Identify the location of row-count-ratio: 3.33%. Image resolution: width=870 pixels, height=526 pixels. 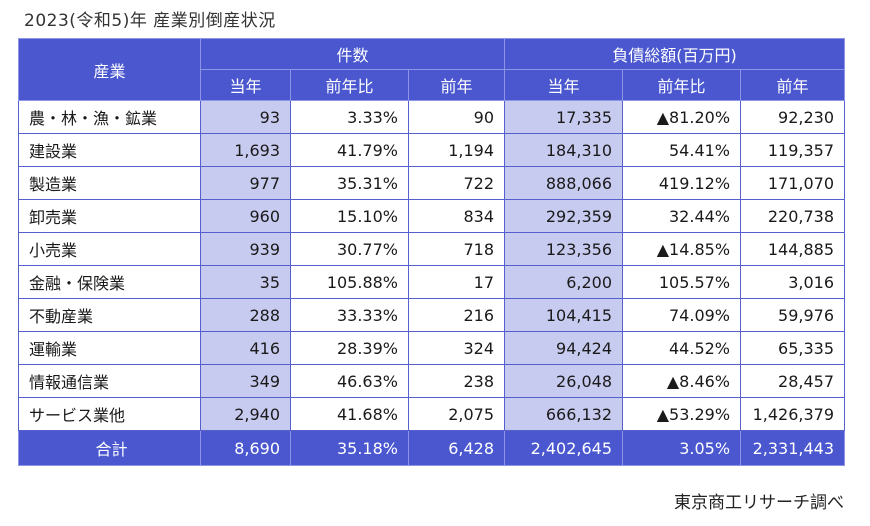
(349, 117).